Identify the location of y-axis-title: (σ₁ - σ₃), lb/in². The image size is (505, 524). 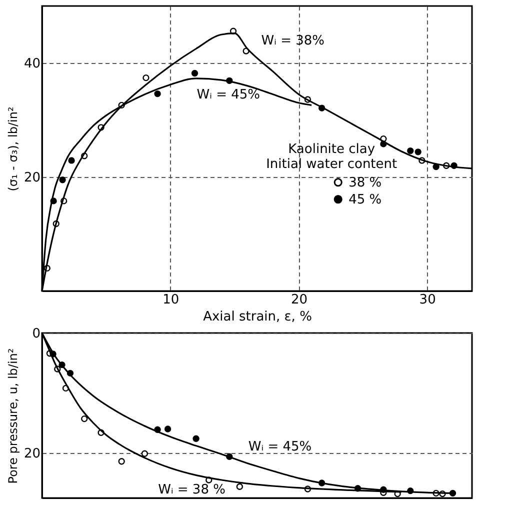
(13, 149).